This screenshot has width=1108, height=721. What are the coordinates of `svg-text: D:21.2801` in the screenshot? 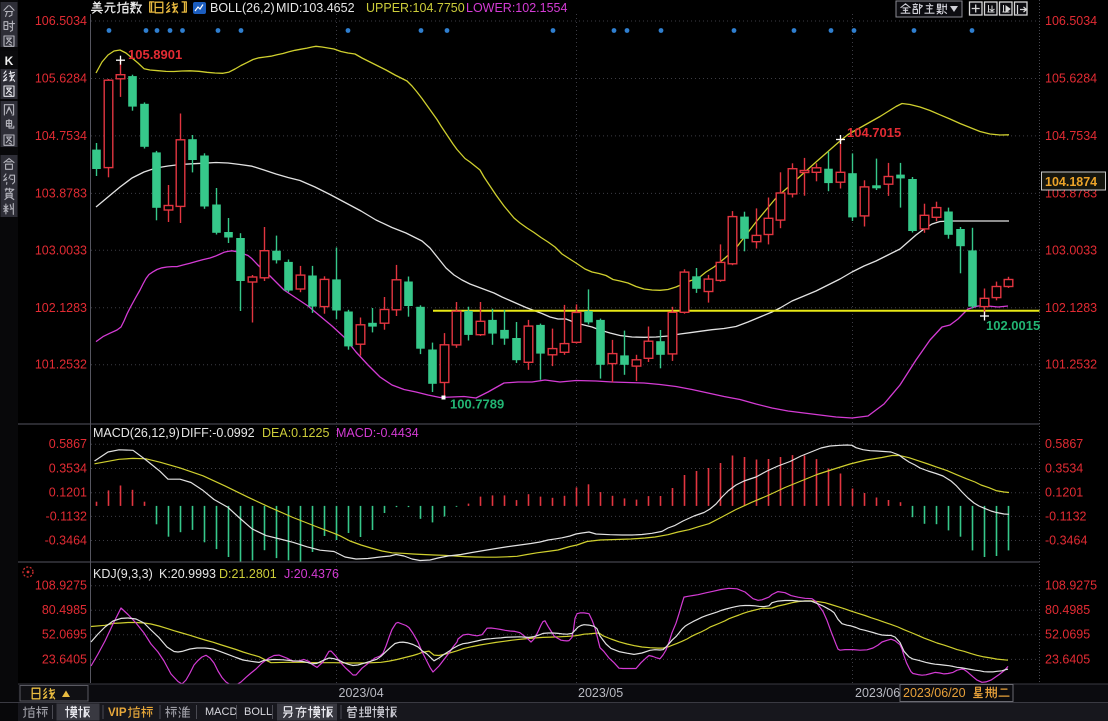 It's located at (248, 574).